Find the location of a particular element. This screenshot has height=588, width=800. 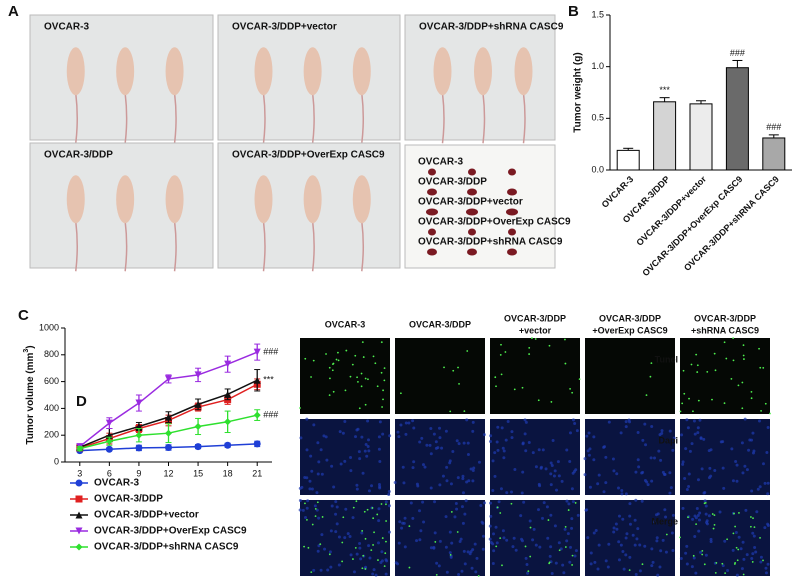

bar is located at coordinates (701, 137).